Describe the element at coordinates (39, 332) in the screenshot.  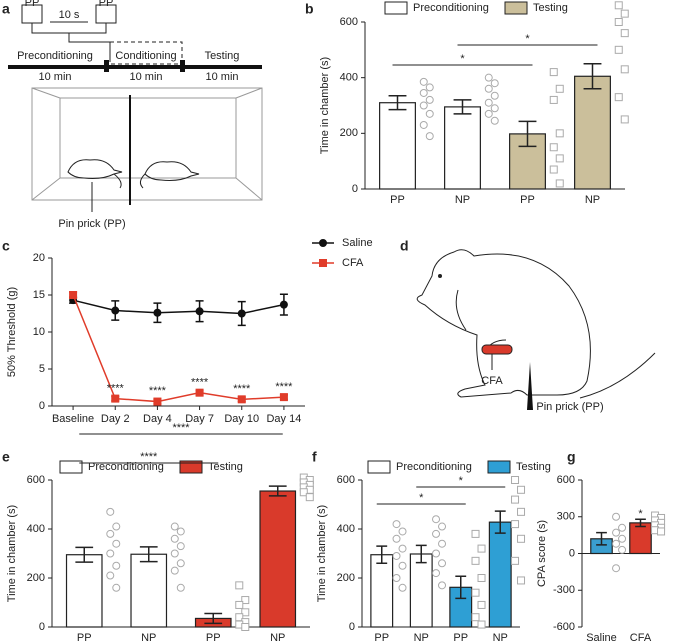
I see `y-tick-label: 10` at that location.